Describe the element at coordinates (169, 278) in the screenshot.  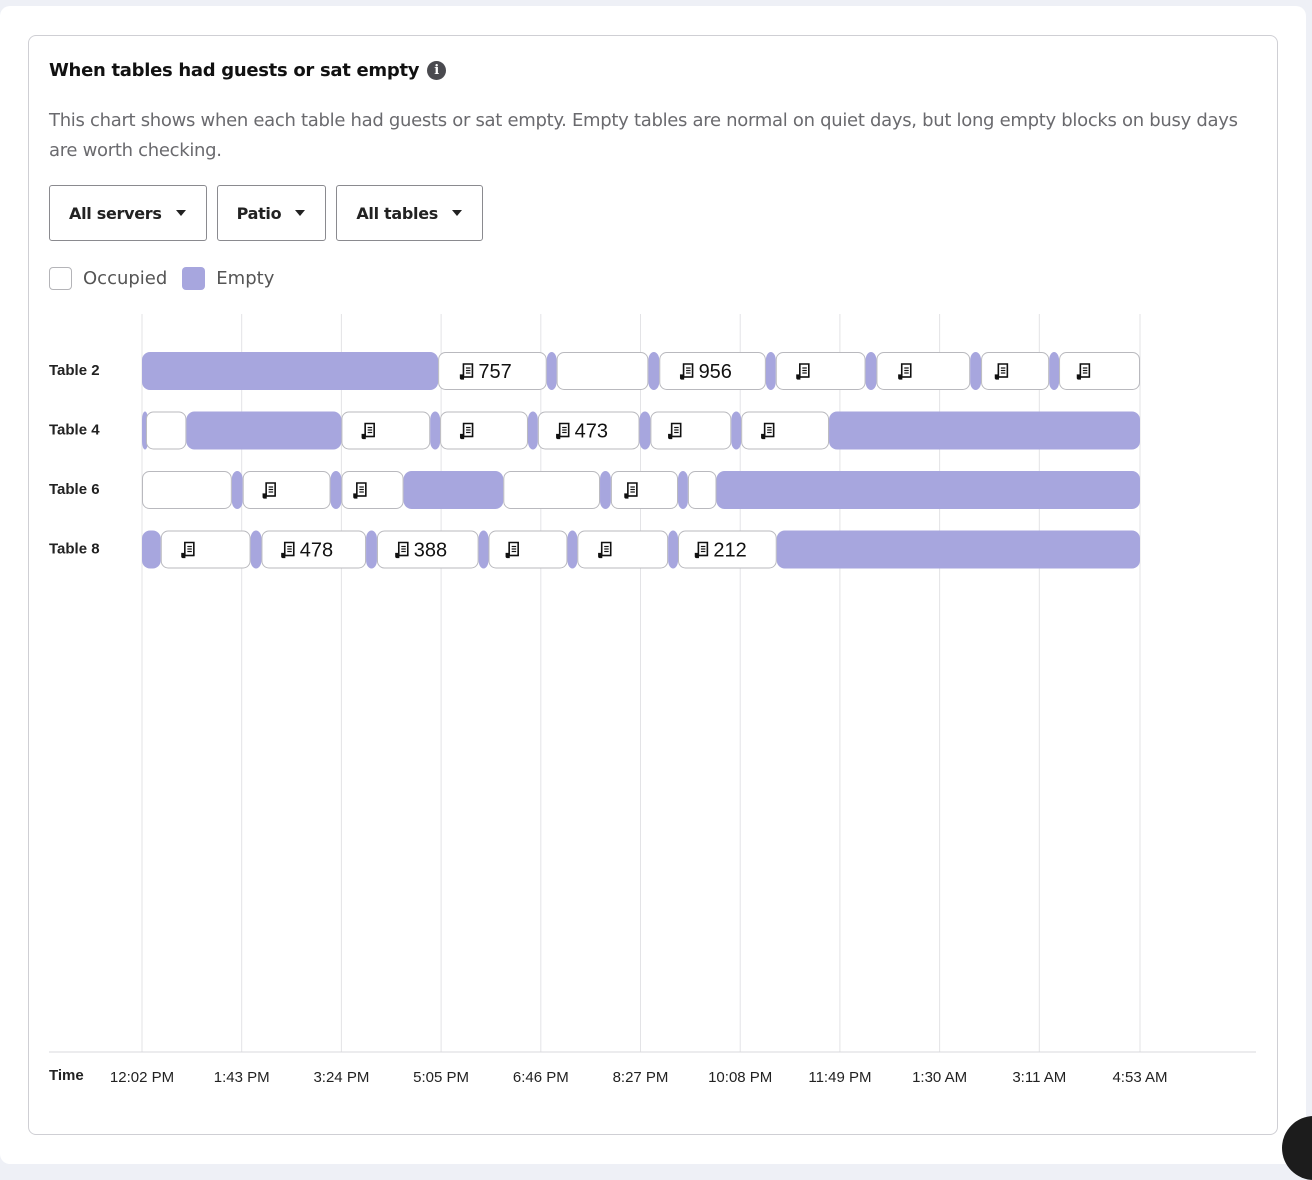
I see `chart-legend: Occupied Empty` at that location.